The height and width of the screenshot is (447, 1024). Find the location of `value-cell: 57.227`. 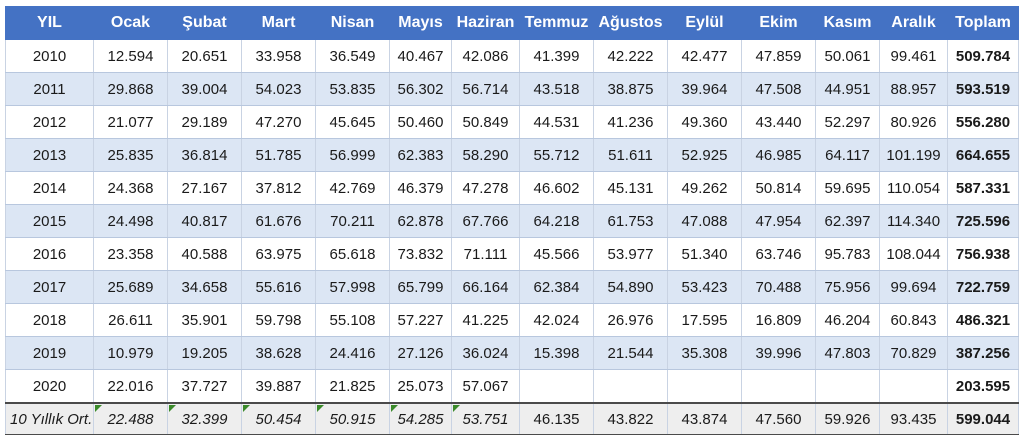

value-cell: 57.227 is located at coordinates (420, 320).